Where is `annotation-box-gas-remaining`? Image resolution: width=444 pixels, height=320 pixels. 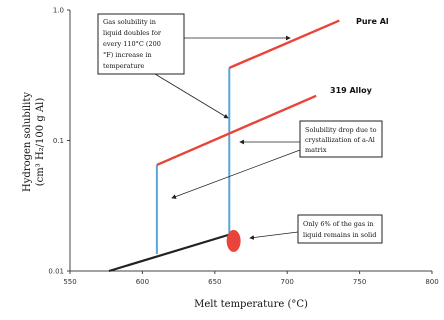 annotation-box-gas-remaining is located at coordinates (340, 229).